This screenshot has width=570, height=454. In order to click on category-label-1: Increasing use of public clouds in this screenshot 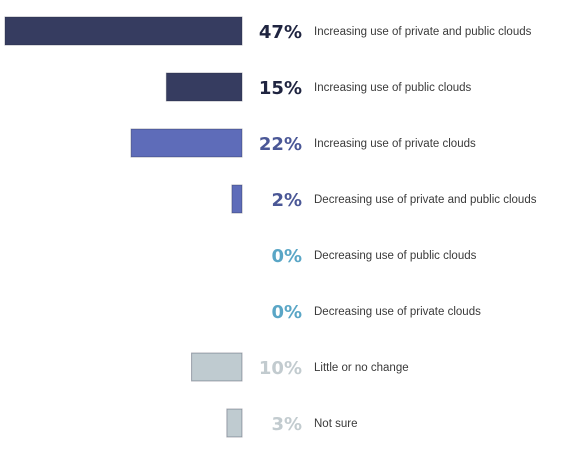, I will do `click(393, 88)`.